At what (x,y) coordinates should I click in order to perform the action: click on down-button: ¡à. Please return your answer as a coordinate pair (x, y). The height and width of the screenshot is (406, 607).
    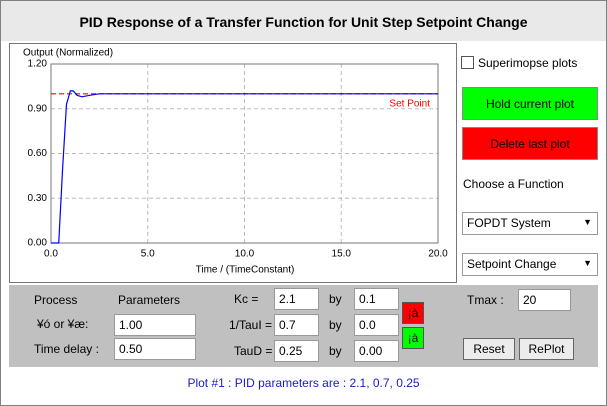
    Looking at the image, I should click on (413, 338).